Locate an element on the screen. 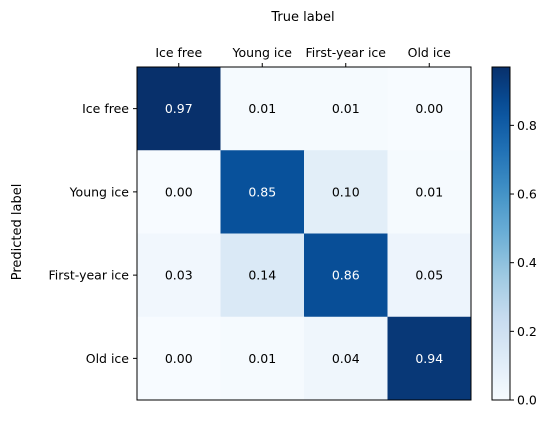 The height and width of the screenshot is (425, 550). y-tick-label: First-year ice is located at coordinates (89, 275).